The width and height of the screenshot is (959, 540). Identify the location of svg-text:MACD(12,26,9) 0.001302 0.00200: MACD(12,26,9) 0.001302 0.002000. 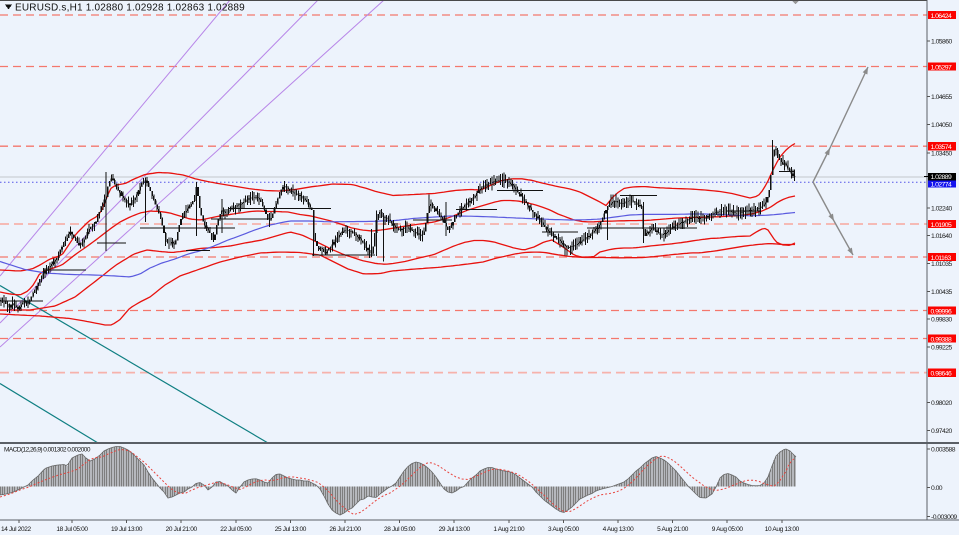
(47, 450).